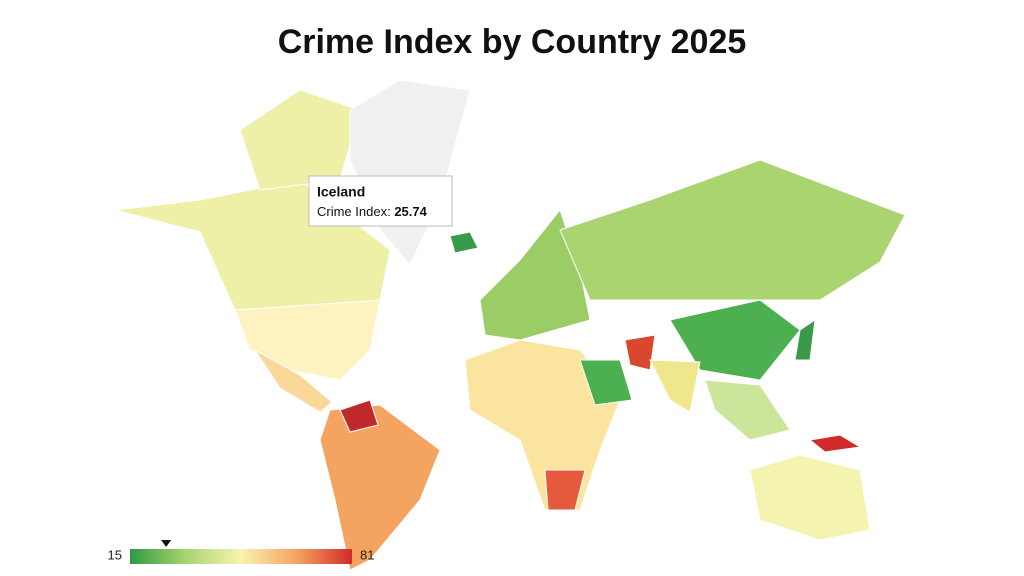 This screenshot has width=1024, height=576. Describe the element at coordinates (747, 410) in the screenshot. I see `southeast-asia` at that location.